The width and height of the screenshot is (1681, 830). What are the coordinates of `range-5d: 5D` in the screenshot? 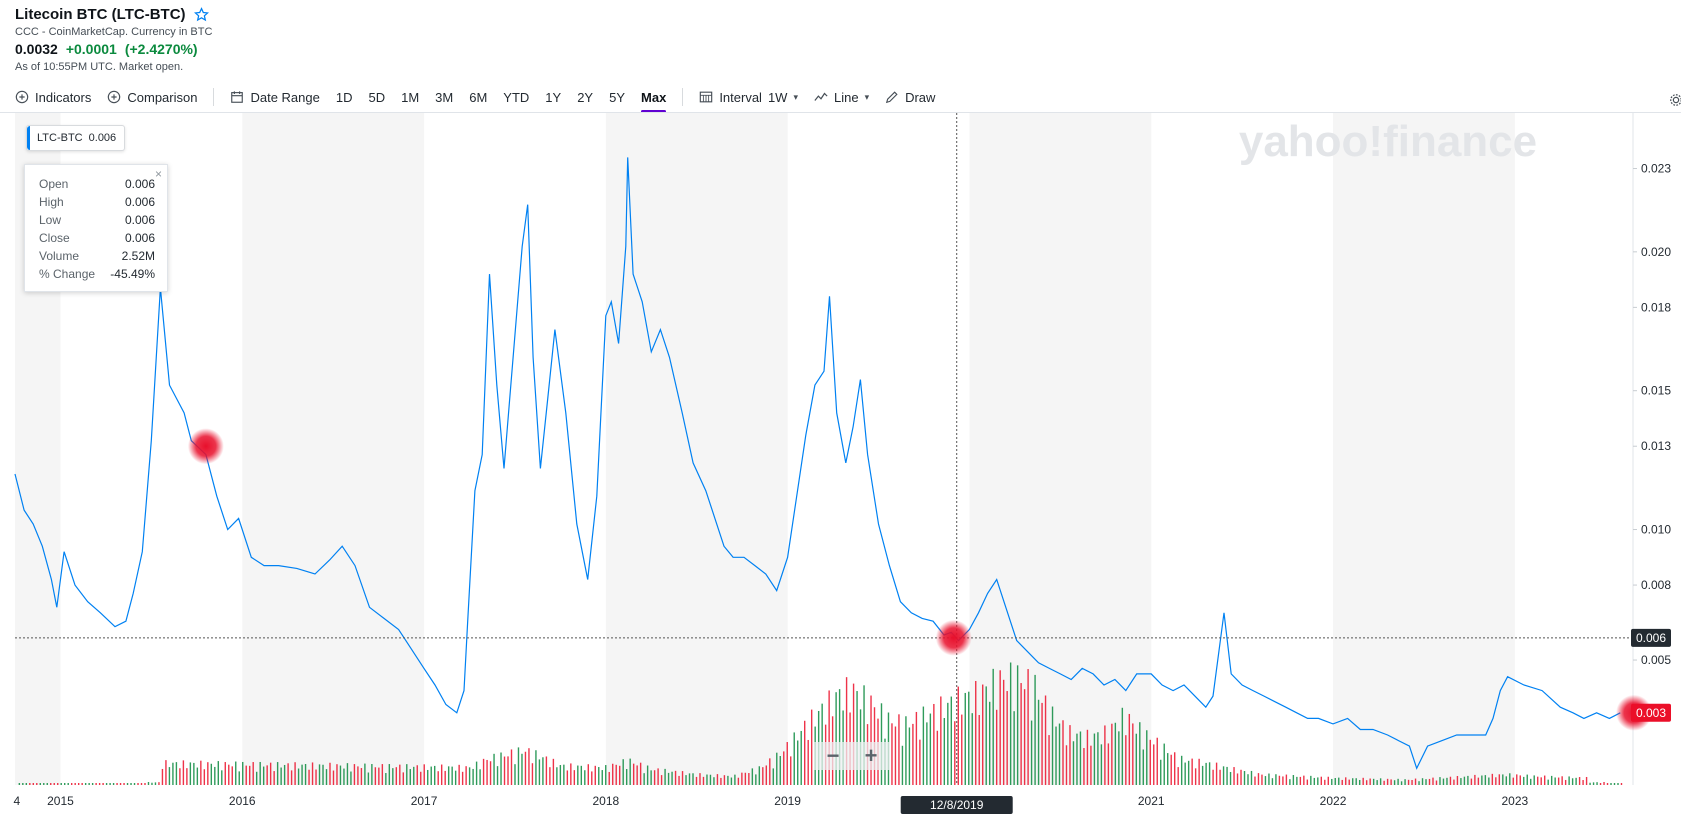 It's located at (377, 97).